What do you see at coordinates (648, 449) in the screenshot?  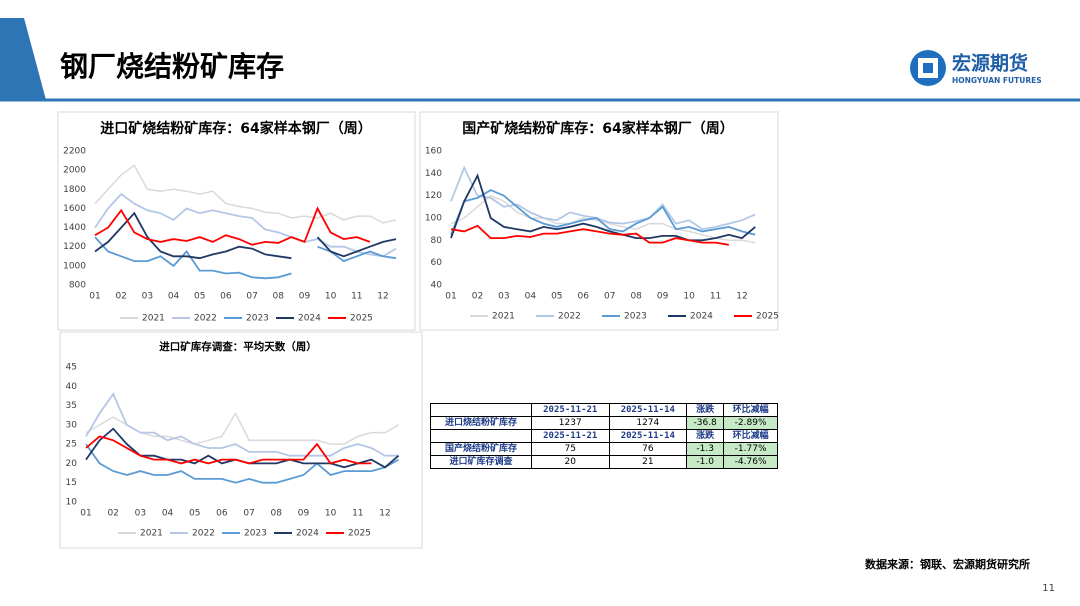 I see `table-cell: 76` at bounding box center [648, 449].